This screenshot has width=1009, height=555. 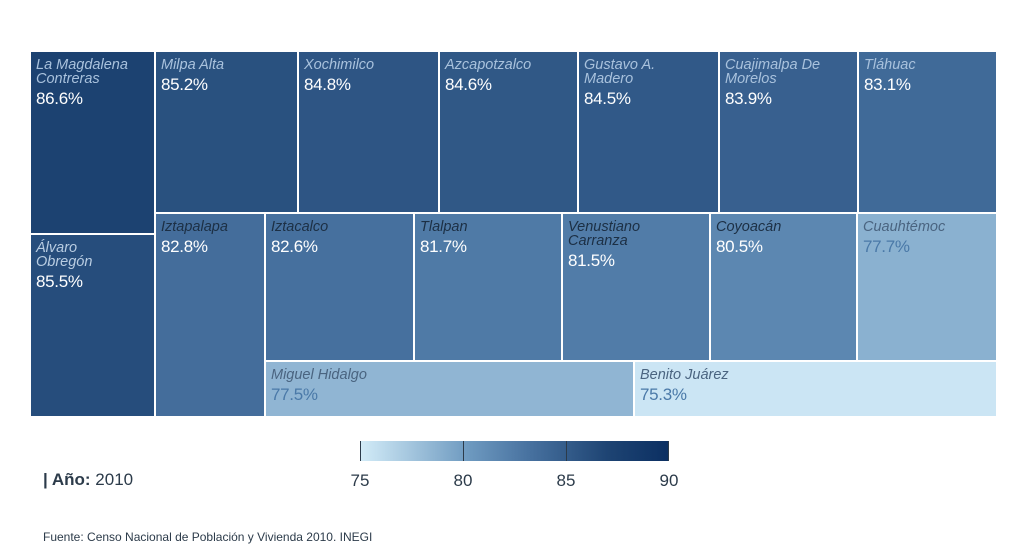 What do you see at coordinates (327, 84) in the screenshot?
I see `cell-value: 84.8%` at bounding box center [327, 84].